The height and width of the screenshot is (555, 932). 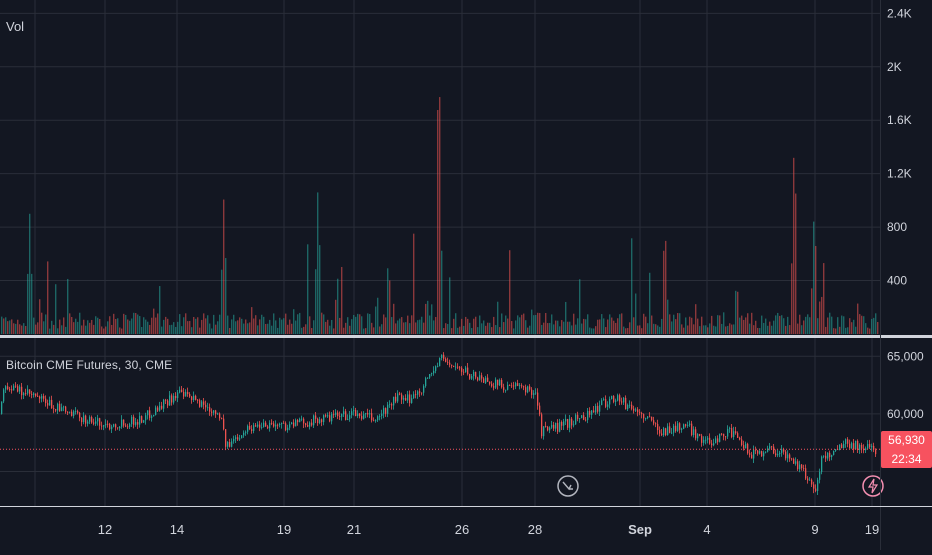 I want to click on pane-separator, so click(x=466, y=336).